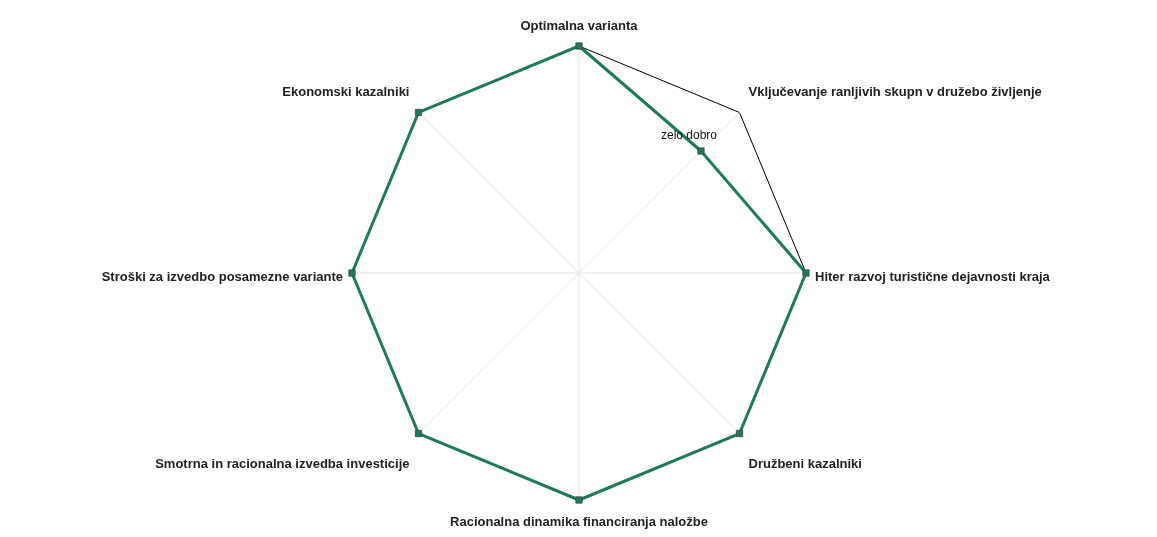  What do you see at coordinates (282, 463) in the screenshot?
I see `spoke-label: Smotrna in racionalna izvedba investicije` at bounding box center [282, 463].